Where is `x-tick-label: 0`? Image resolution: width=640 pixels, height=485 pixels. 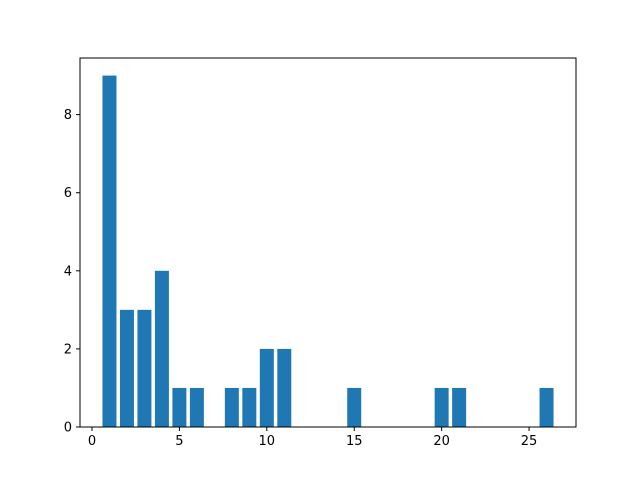
x-tick-label: 0 is located at coordinates (92, 441).